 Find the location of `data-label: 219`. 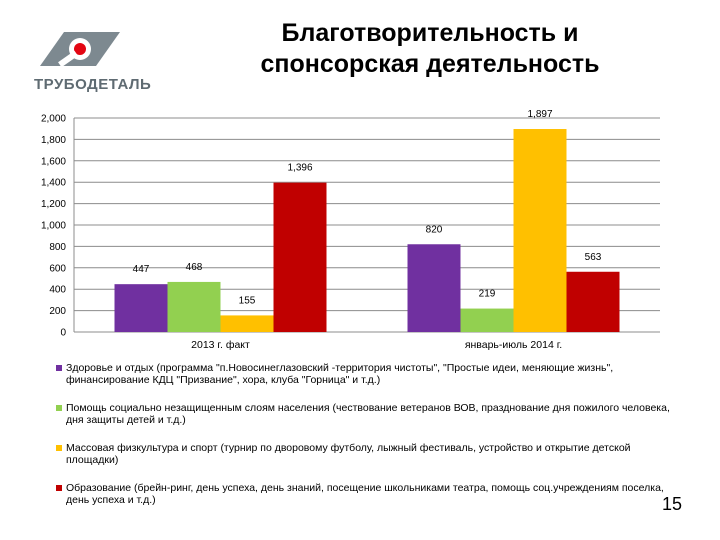

data-label: 219 is located at coordinates (487, 294).